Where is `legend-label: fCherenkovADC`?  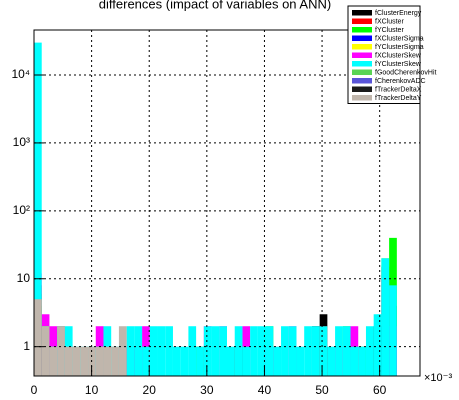
legend-label: fCherenkovADC is located at coordinates (400, 81).